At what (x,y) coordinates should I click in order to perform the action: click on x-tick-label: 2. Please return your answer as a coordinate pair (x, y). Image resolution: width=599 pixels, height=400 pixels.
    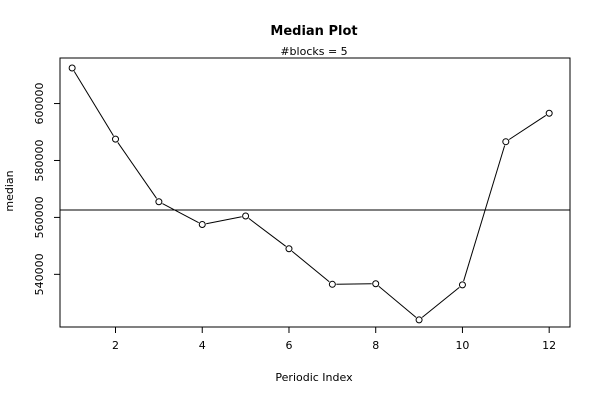
    Looking at the image, I should click on (115, 345).